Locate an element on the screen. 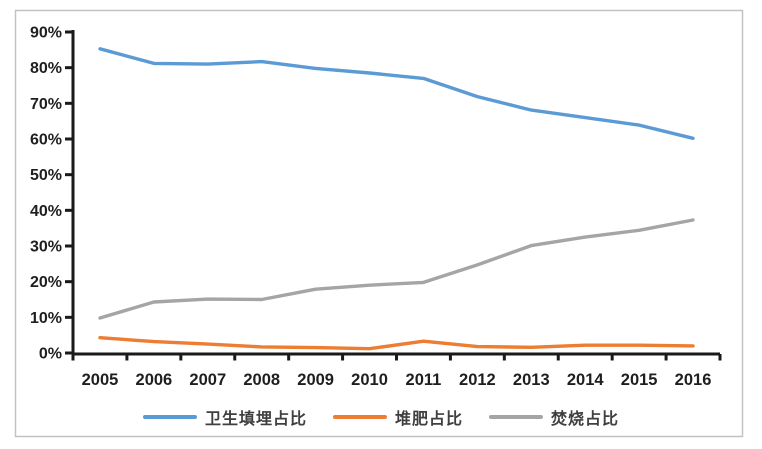 Image resolution: width=762 pixels, height=449 pixels. x-tick-label: 2010 is located at coordinates (369, 380).